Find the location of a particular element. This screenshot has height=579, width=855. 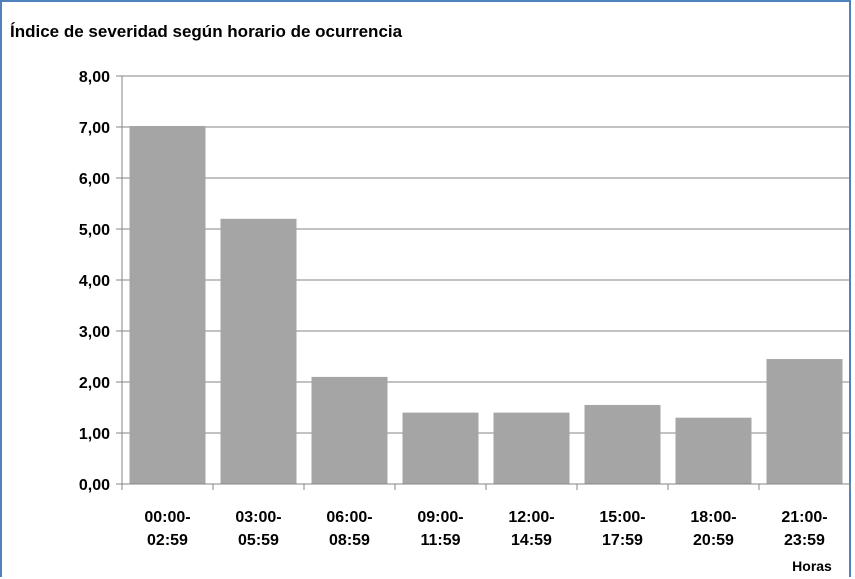

x-tick-label: 14:59 is located at coordinates (531, 540).